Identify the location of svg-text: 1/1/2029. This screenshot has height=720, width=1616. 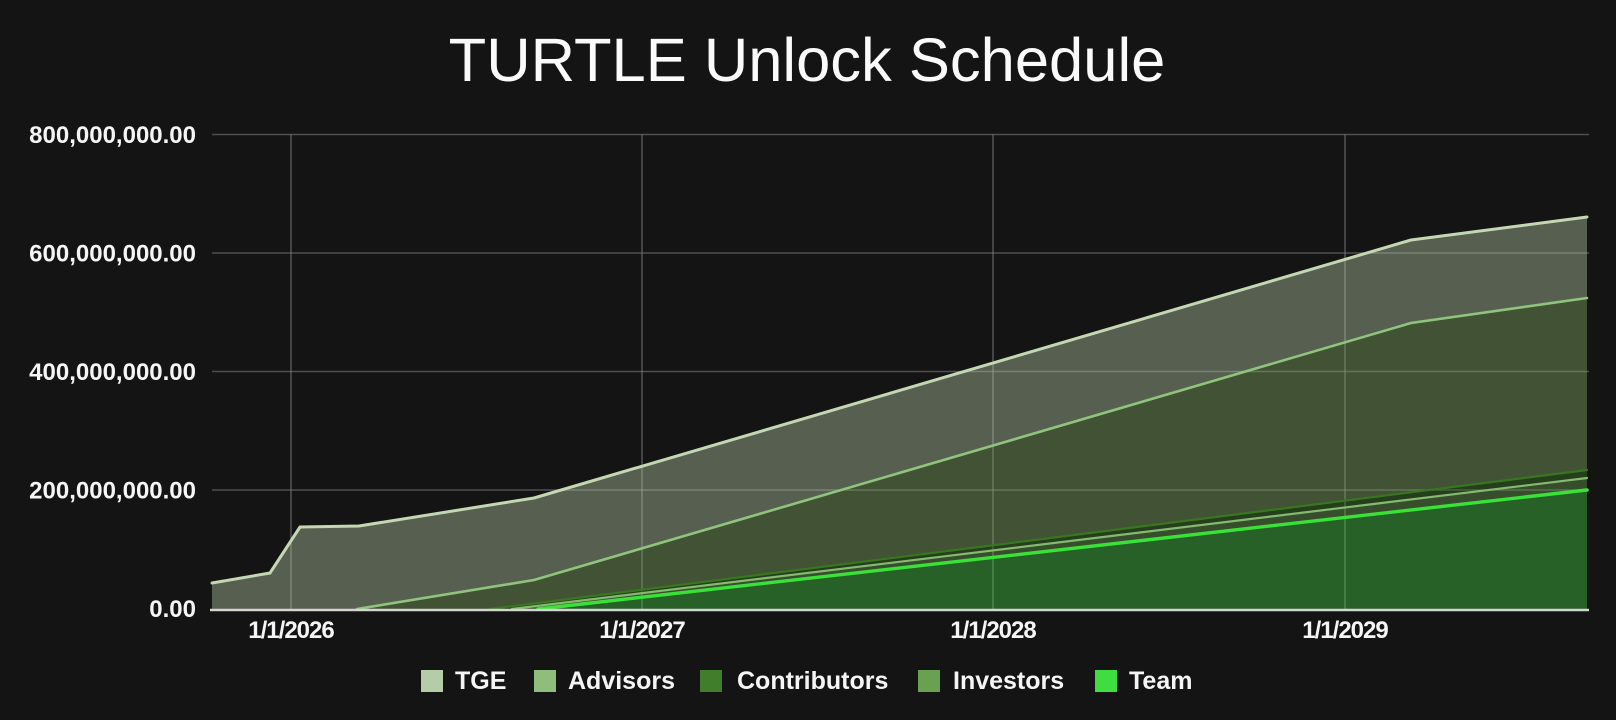
(1345, 630).